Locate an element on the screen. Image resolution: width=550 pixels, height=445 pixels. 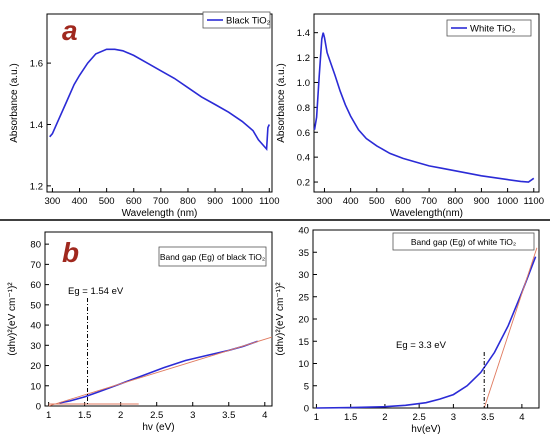
y-tick-label: 50 is located at coordinates (35, 305).